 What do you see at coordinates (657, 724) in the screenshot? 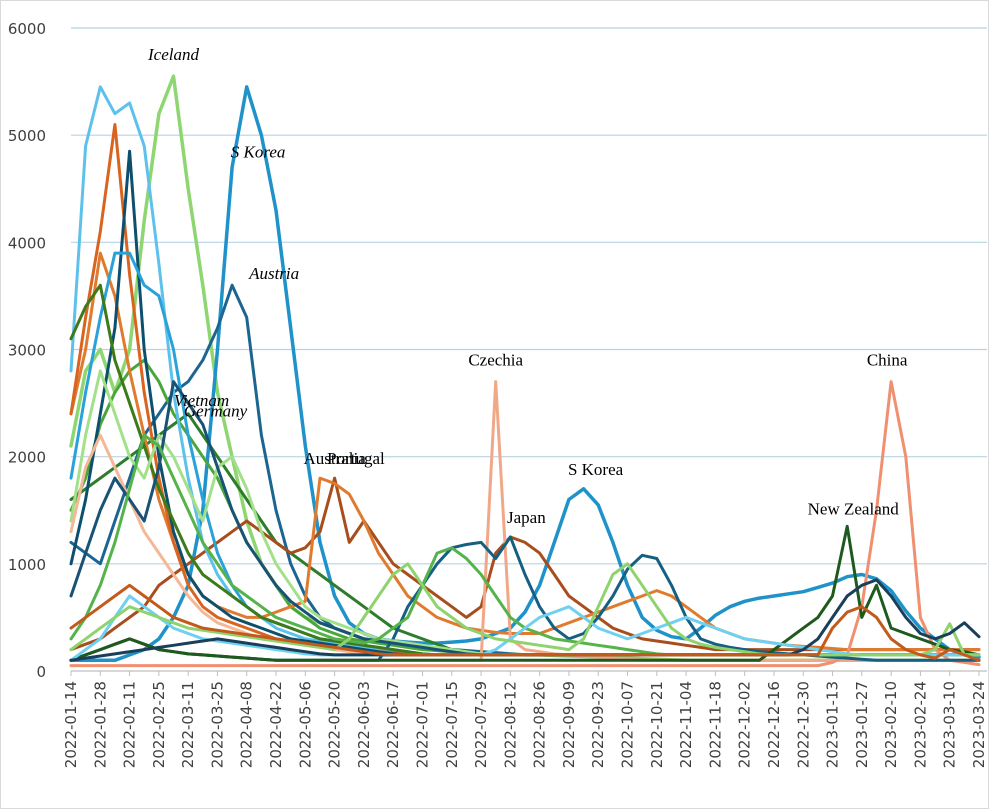
I see `x-tick-label: 2022-10-21` at bounding box center [657, 724].